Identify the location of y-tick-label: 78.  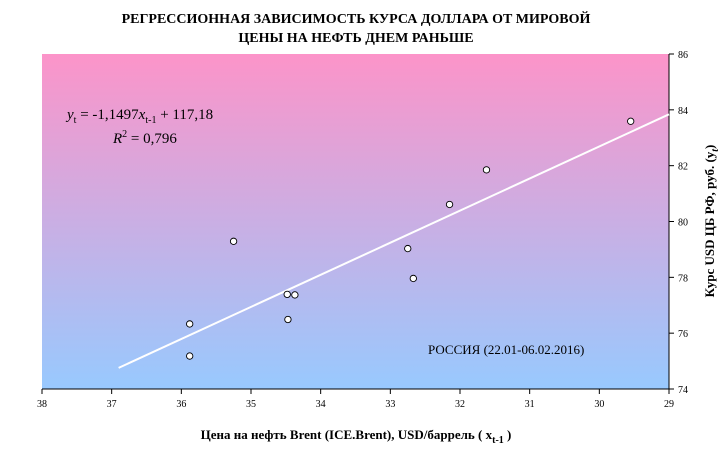
(683, 278).